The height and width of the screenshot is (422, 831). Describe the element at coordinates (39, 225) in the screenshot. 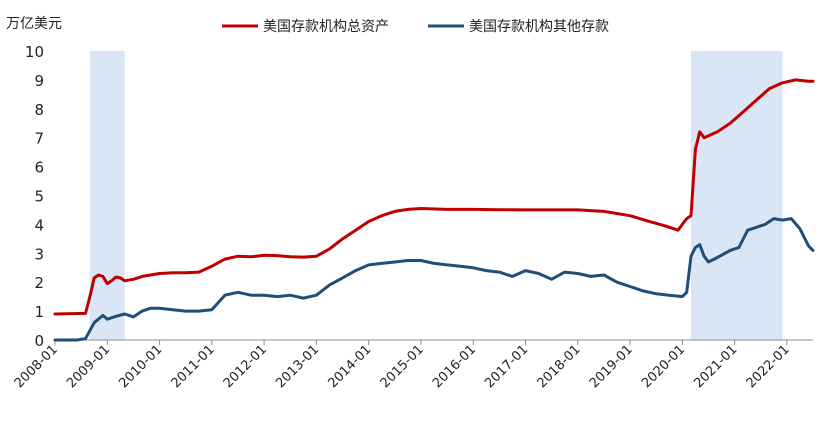

I see `y-tick-label-4: 4` at that location.